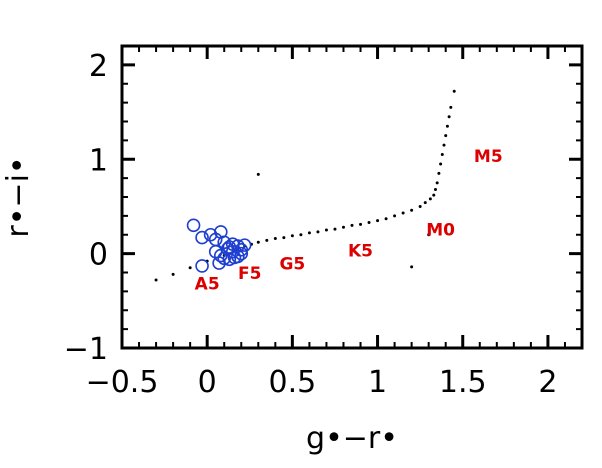 Image resolution: width=602 pixels, height=468 pixels. Describe the element at coordinates (98, 66) in the screenshot. I see `y-tick-label: 2` at that location.